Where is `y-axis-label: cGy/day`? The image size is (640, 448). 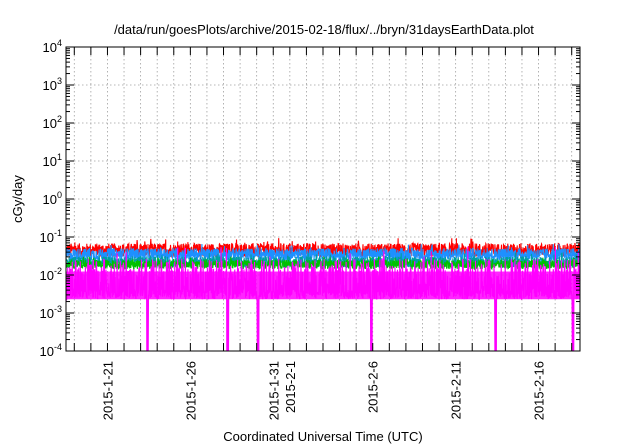 y-axis-label: cGy/day is located at coordinates (17, 199).